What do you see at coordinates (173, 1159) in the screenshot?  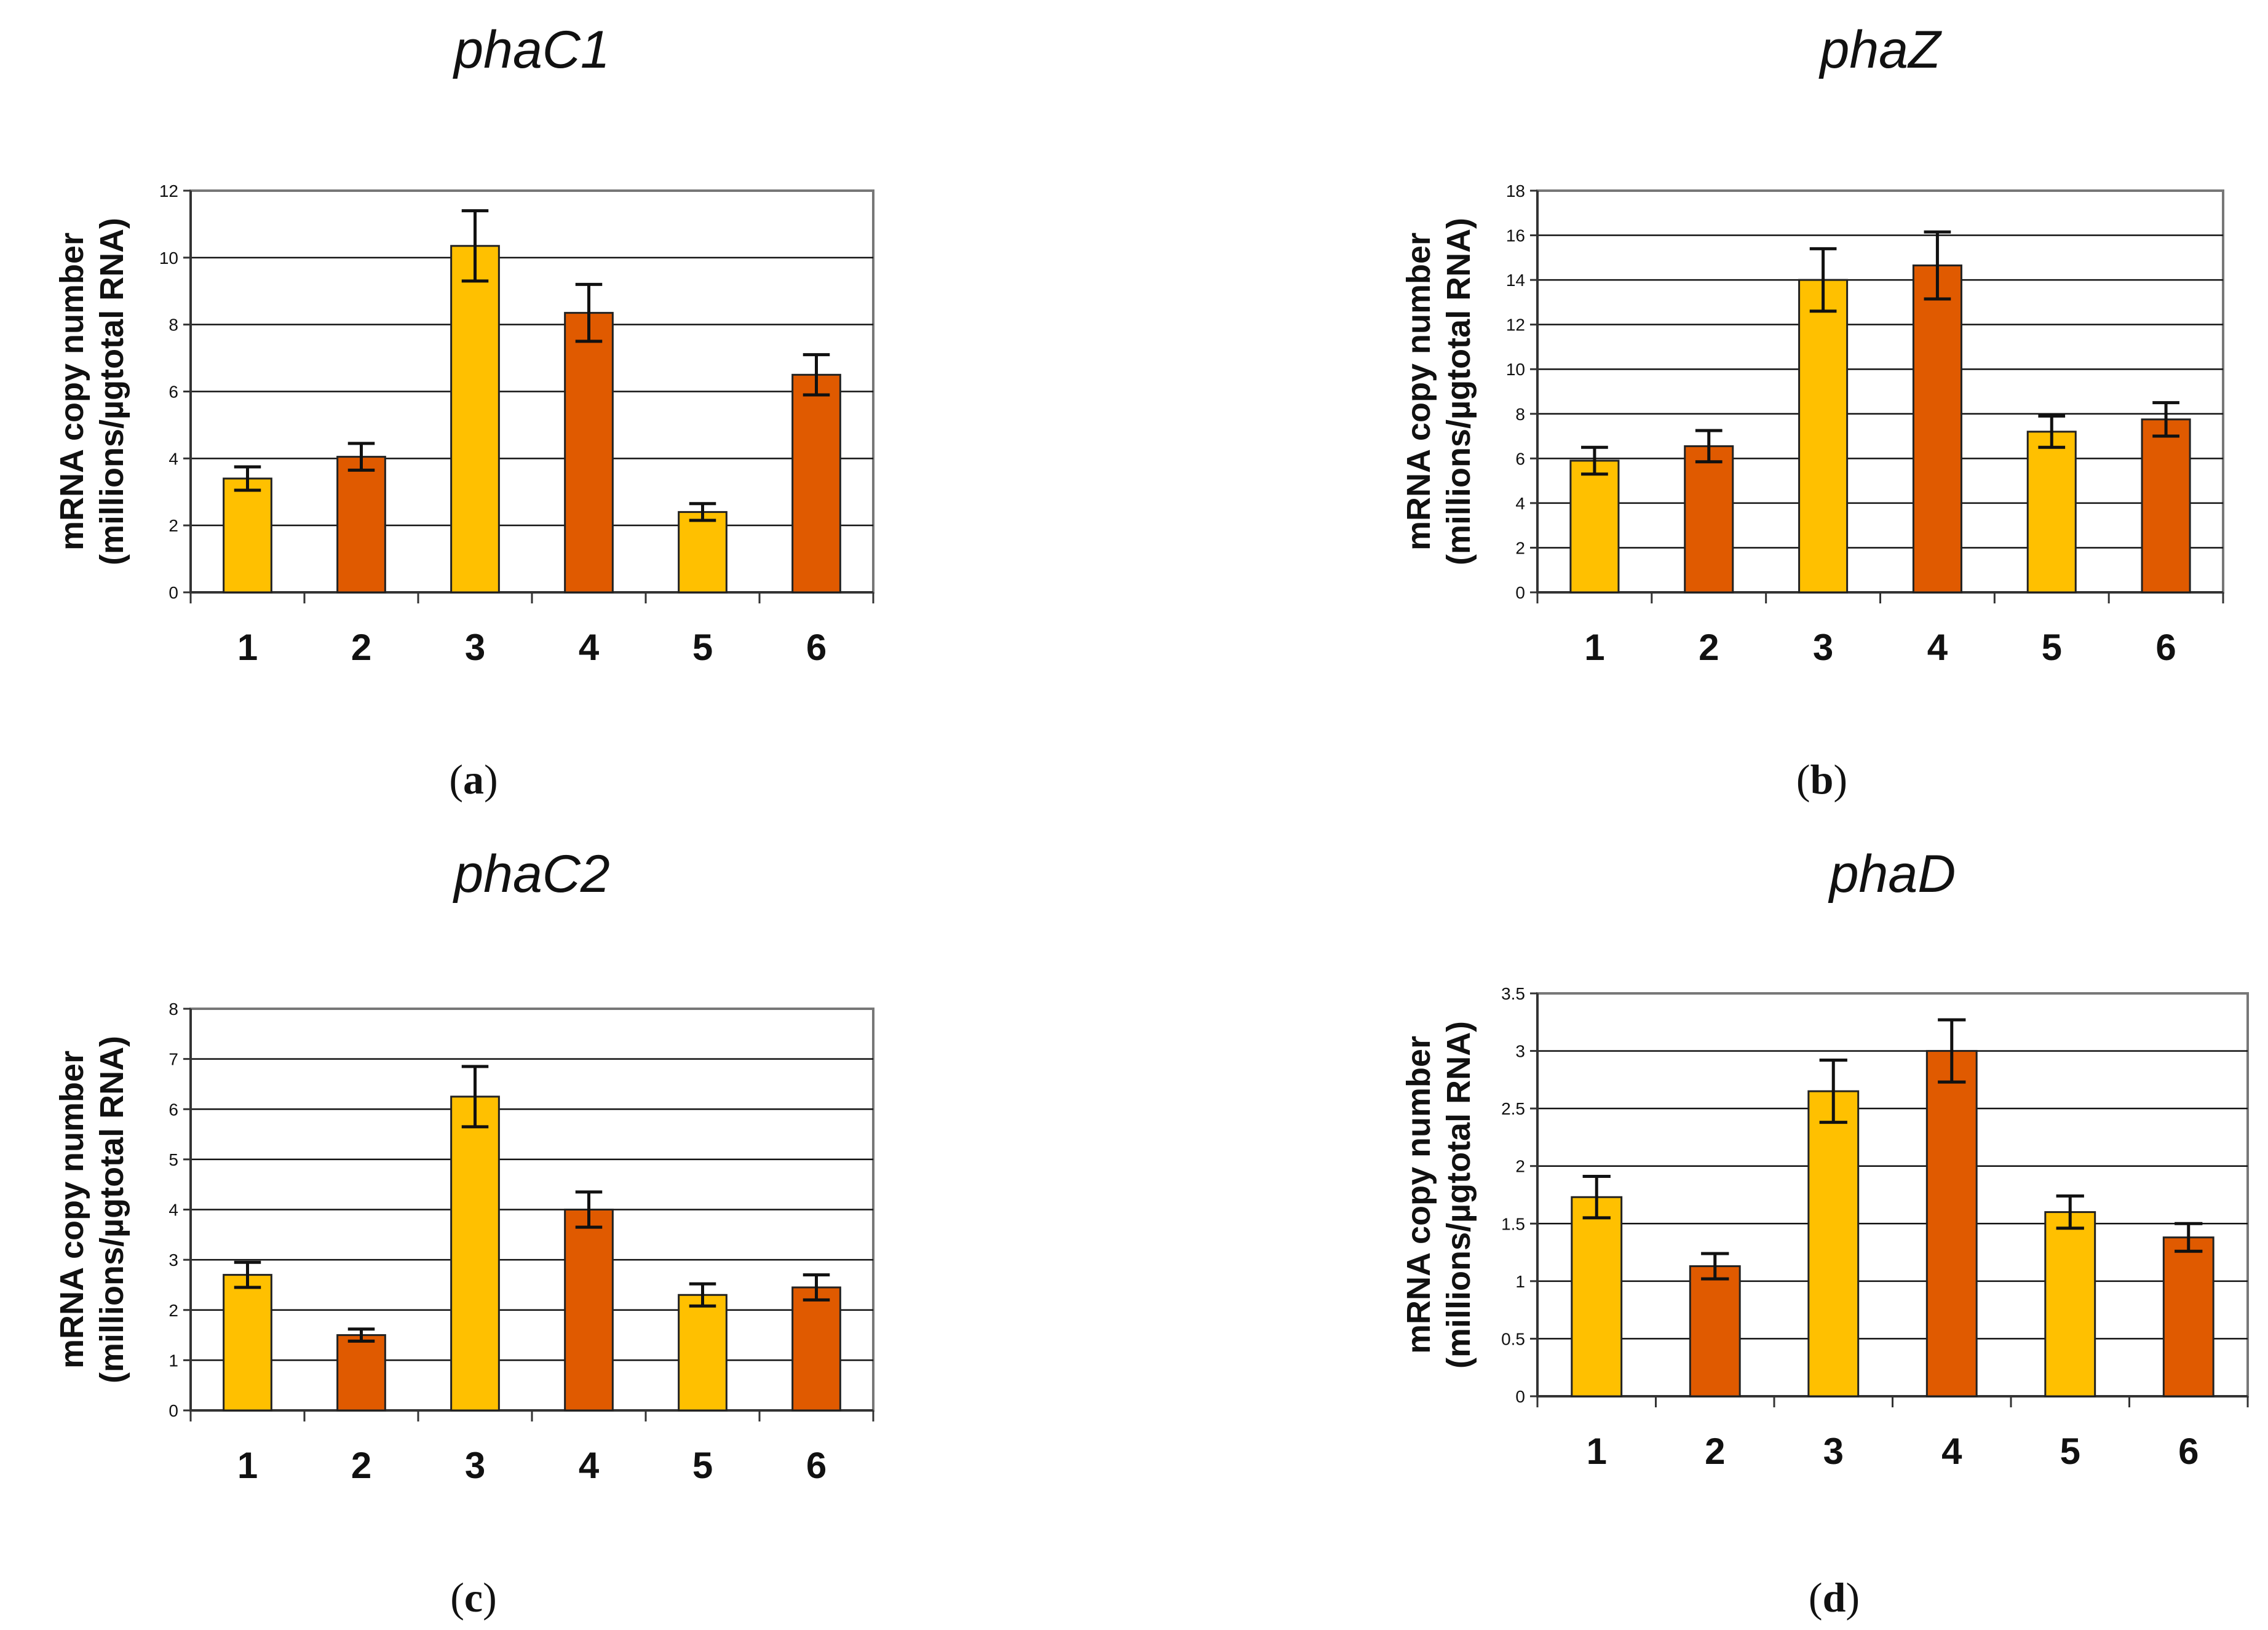 I see `y-tick-label: 5` at bounding box center [173, 1159].